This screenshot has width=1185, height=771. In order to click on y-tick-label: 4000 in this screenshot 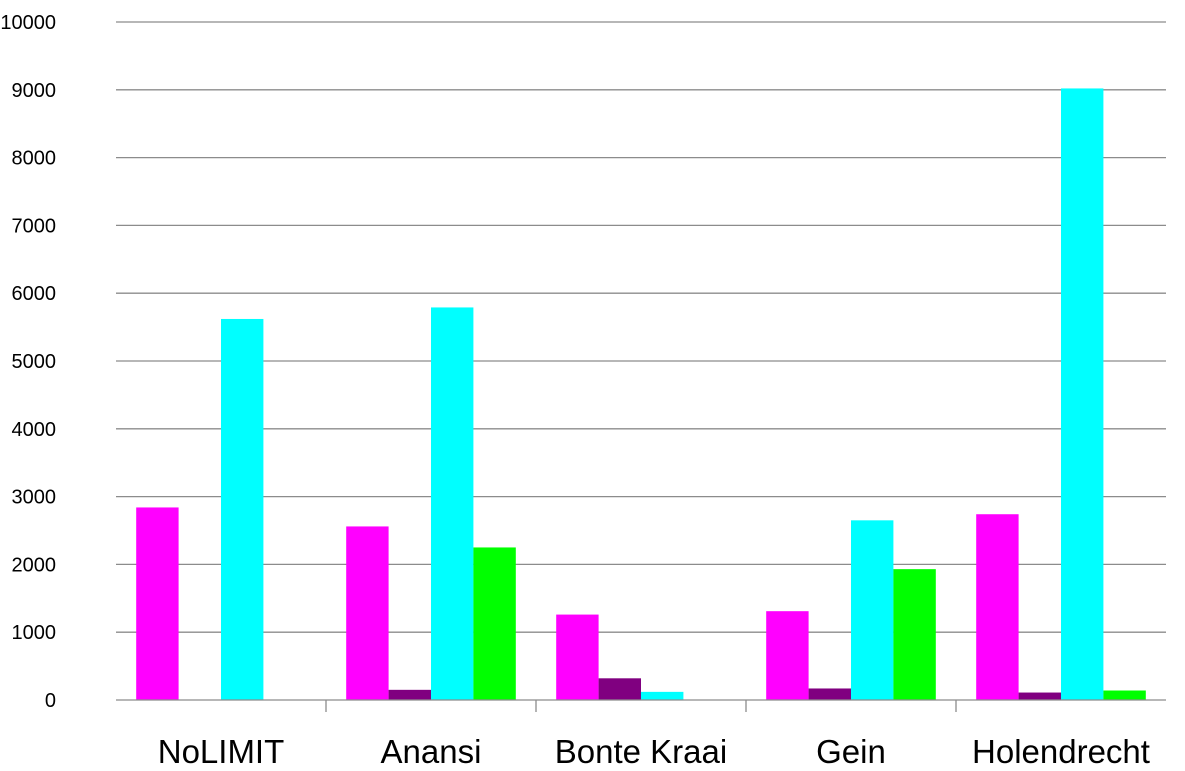, I will do `click(34, 430)`.